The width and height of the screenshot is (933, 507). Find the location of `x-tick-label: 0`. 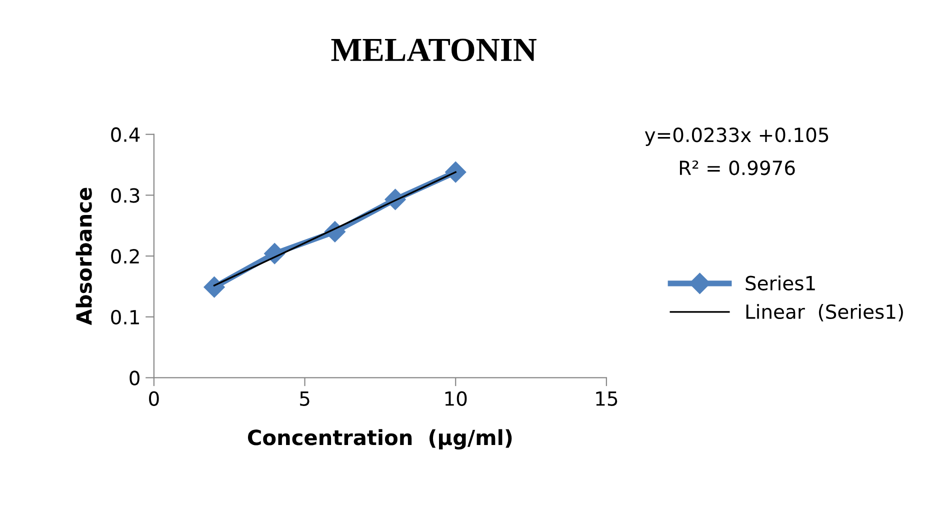

x-tick-label: 0 is located at coordinates (154, 398).